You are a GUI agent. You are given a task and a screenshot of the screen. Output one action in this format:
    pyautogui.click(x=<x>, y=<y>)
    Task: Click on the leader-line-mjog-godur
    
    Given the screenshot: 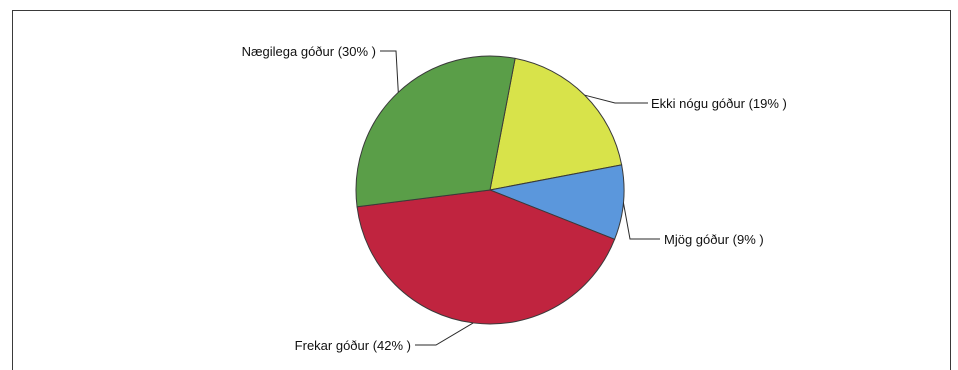 What is the action you would take?
    pyautogui.click(x=641, y=221)
    